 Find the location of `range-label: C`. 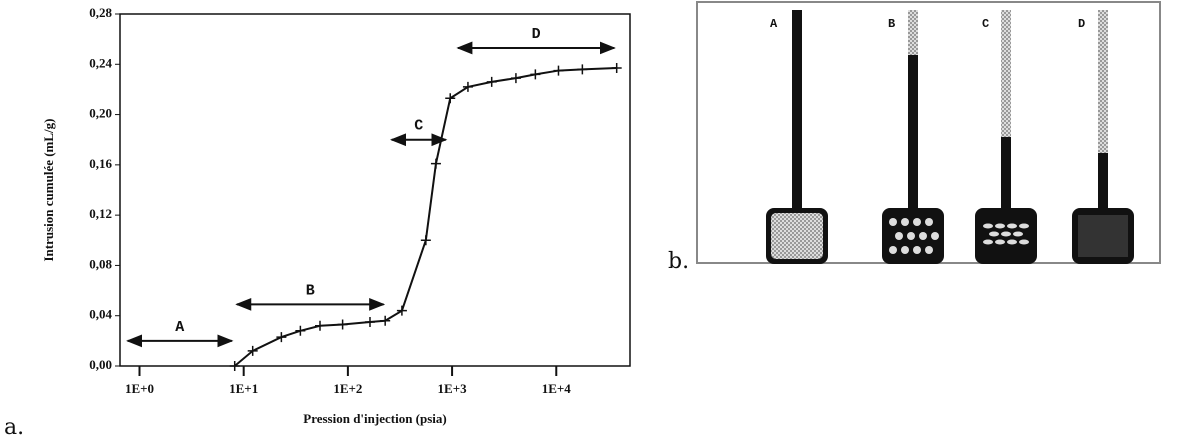

range-label: C is located at coordinates (418, 126).